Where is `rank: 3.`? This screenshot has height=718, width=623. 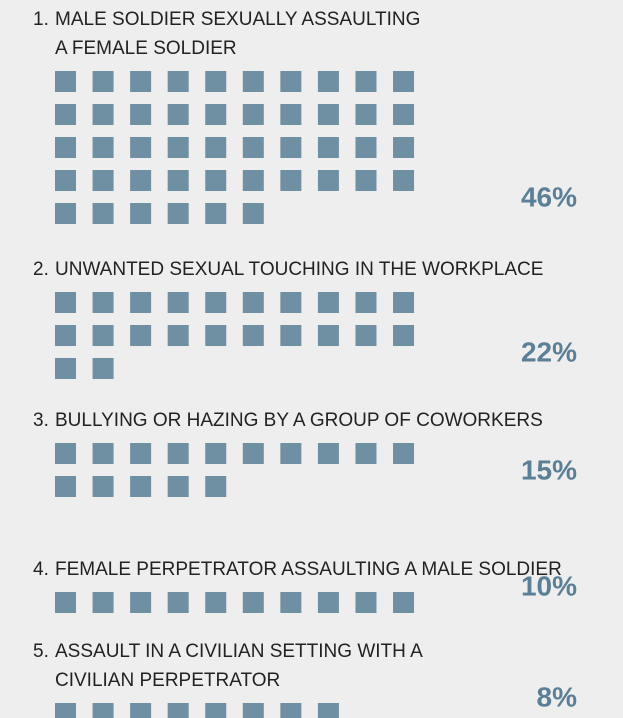
rank: 3. is located at coordinates (41, 420).